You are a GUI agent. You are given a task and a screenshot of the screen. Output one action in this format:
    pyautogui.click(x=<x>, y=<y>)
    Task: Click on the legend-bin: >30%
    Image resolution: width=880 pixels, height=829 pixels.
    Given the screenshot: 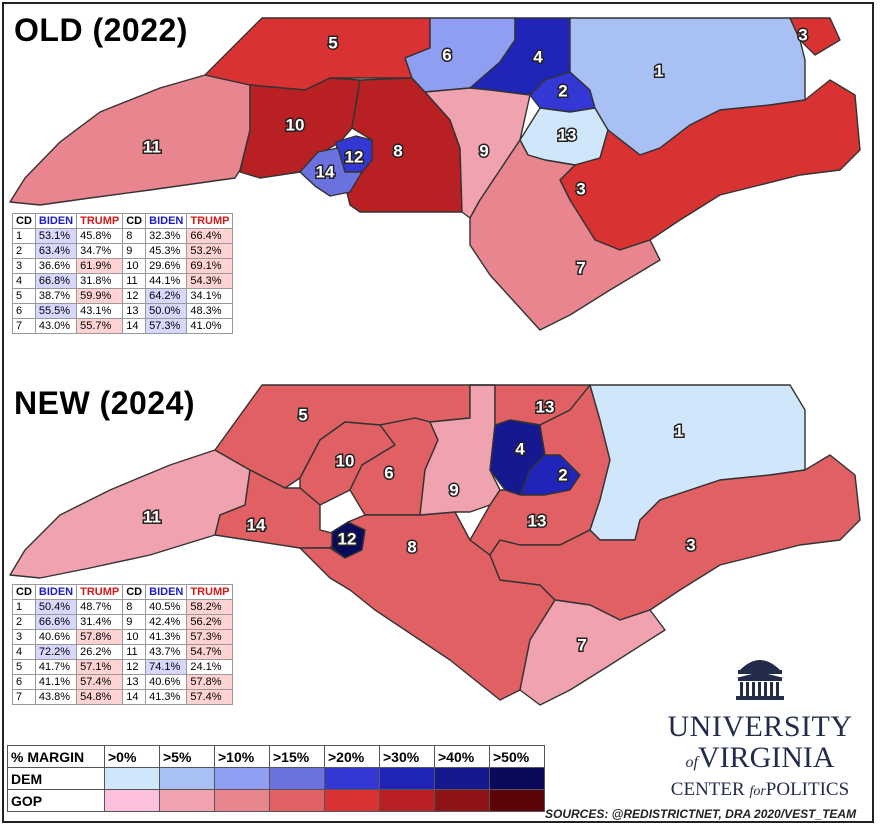 What is the action you would take?
    pyautogui.click(x=407, y=756)
    